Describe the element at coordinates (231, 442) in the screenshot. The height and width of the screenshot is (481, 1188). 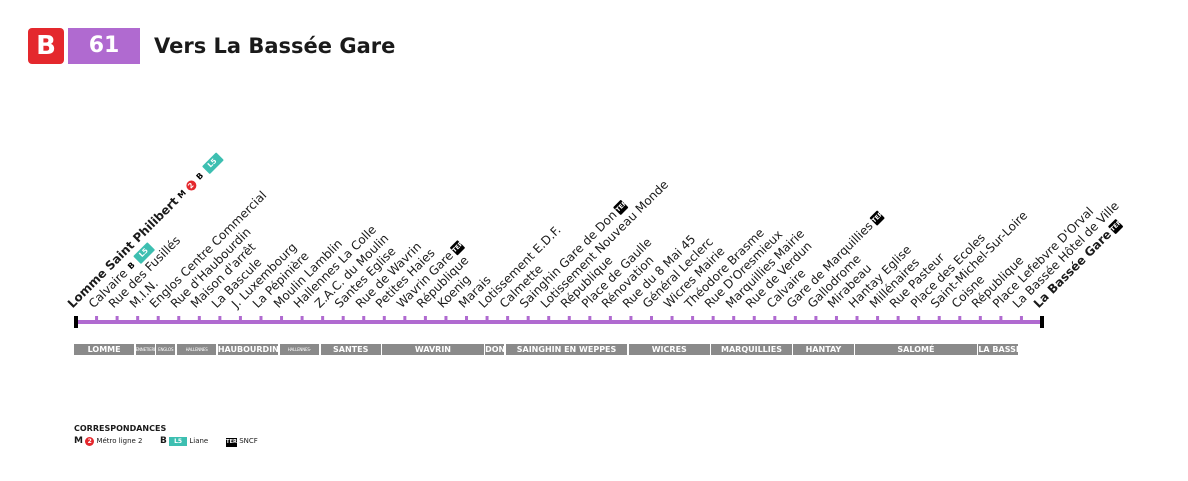
I see `sncf-train-icon: TER` at that location.